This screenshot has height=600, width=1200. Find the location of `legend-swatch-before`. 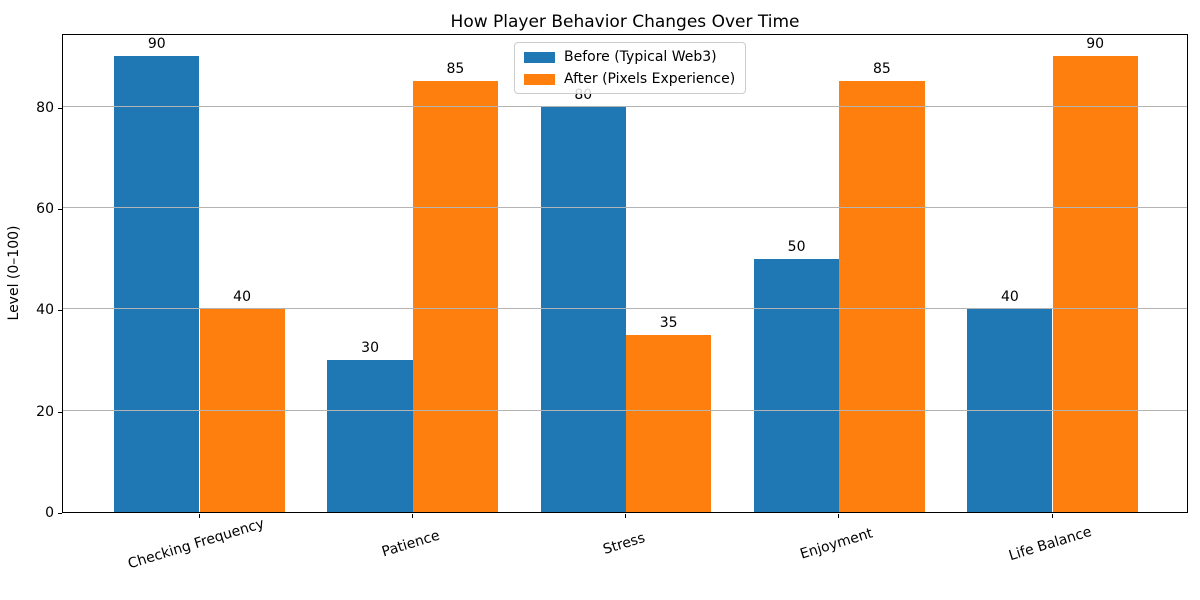

legend-swatch-before is located at coordinates (539, 57).